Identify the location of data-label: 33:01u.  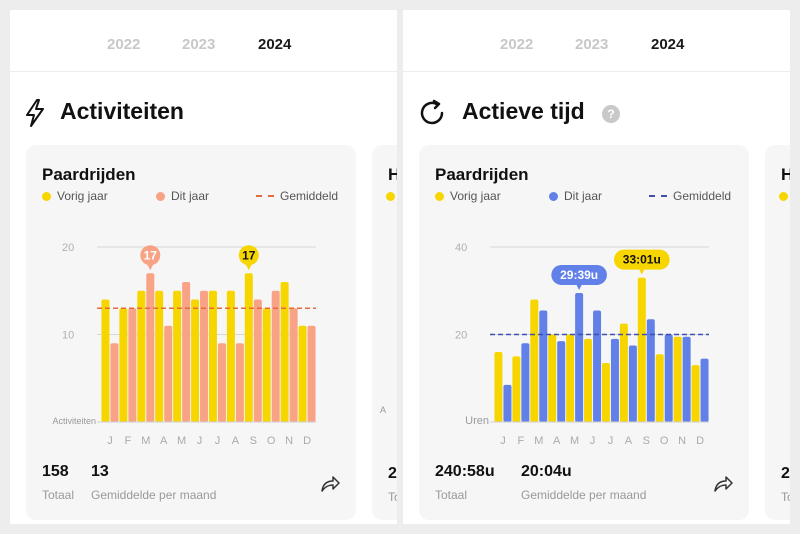
(642, 260).